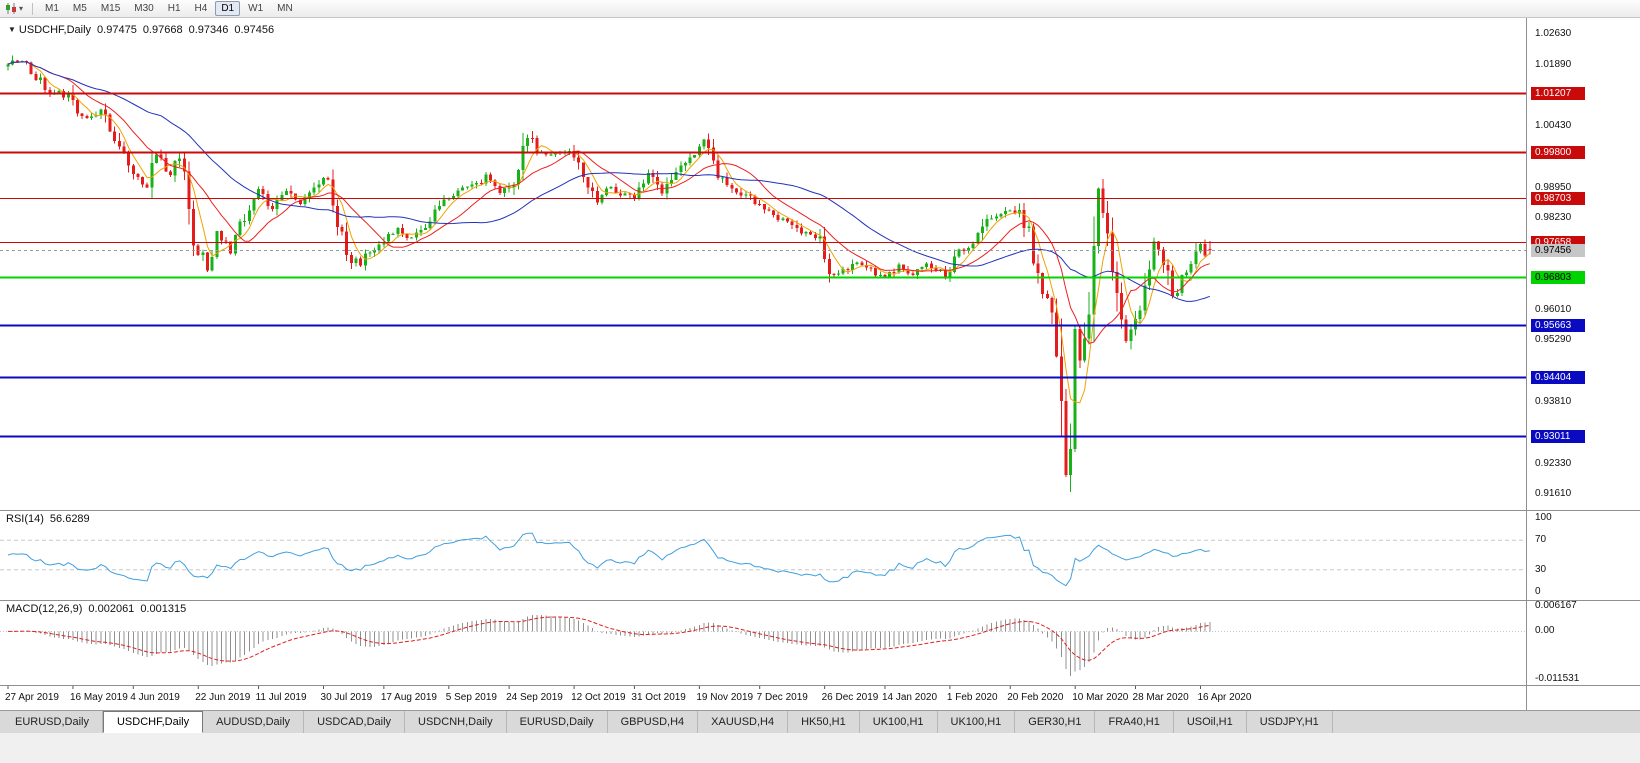 The image size is (1640, 763). Describe the element at coordinates (254, 30) in the screenshot. I see `ohlc-close: 0.97456` at that location.